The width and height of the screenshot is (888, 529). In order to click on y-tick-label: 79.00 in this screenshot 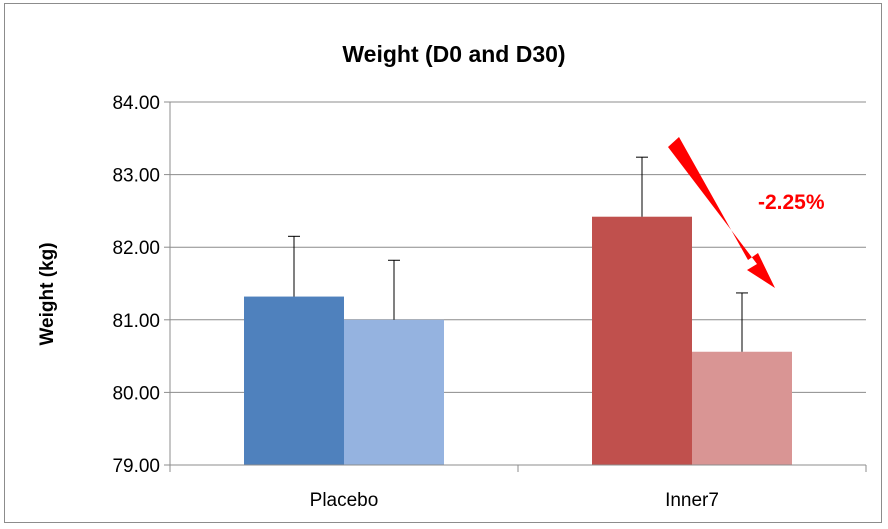, I will do `click(136, 466)`.